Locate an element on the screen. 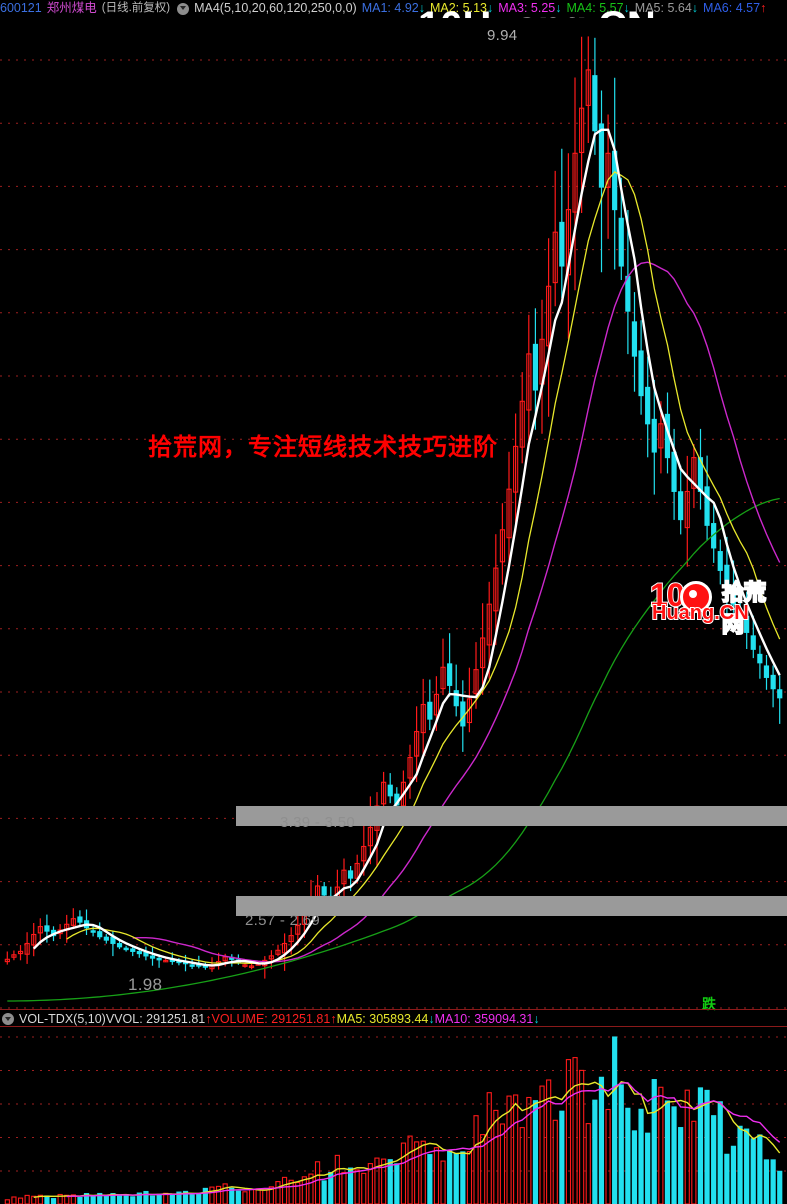 The width and height of the screenshot is (787, 1204). chevron-down-icon is located at coordinates (183, 8).